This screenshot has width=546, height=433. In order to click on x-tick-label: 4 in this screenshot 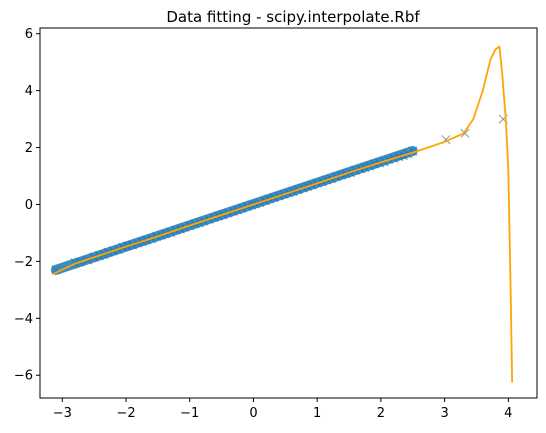, I will do `click(508, 413)`.